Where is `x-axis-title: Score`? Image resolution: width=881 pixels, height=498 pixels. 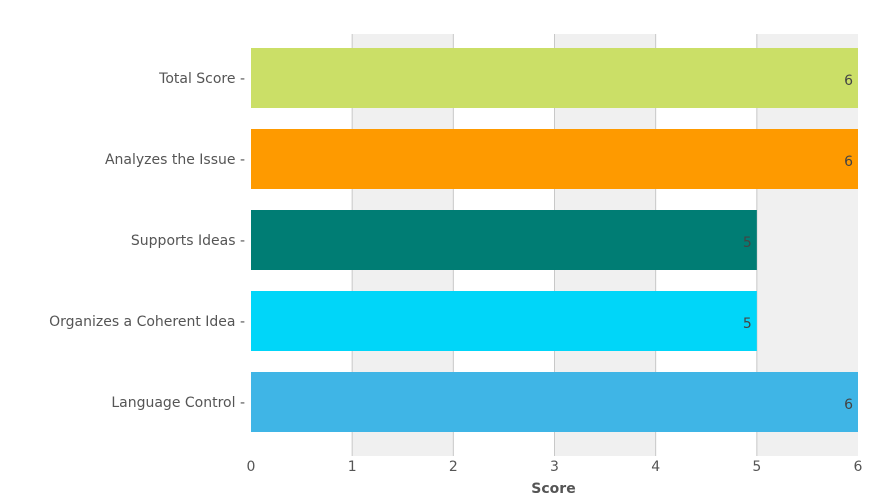
x-axis-title: Score is located at coordinates (553, 489).